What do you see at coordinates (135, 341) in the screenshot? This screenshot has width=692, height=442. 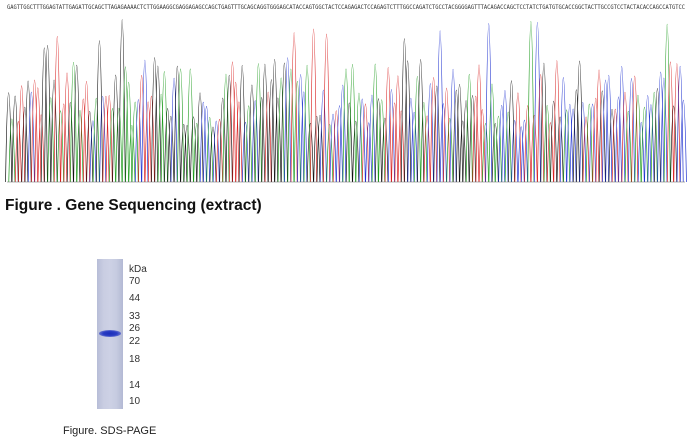 I see `marker-label-22: 22` at bounding box center [135, 341].